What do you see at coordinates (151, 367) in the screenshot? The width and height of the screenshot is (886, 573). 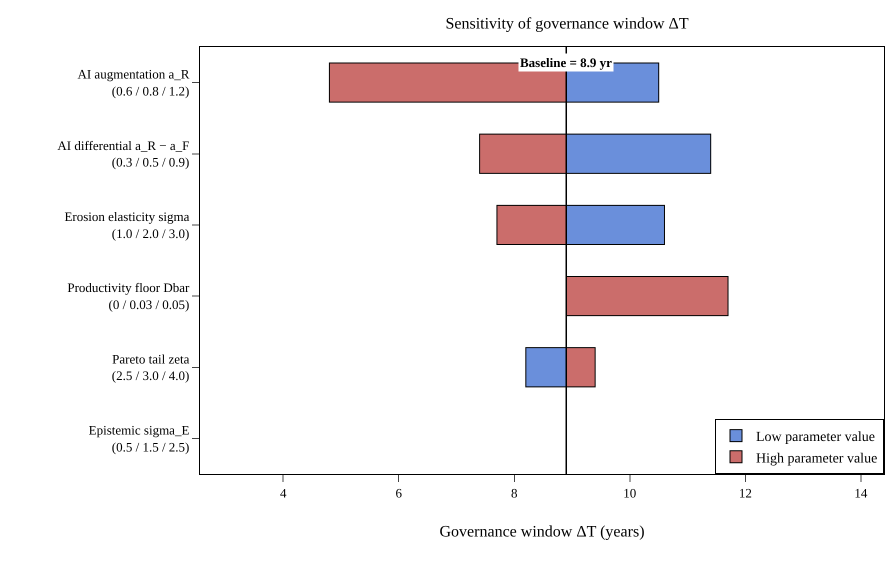 I see `y-tick-label: Pareto tail zeta (2.5 / 3.0 / 4.0)` at bounding box center [151, 367].